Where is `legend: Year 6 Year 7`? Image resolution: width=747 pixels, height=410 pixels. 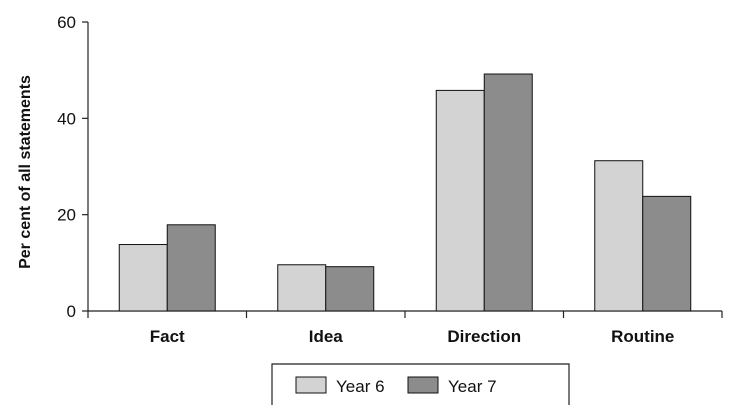 legend: Year 6 Year 7 is located at coordinates (420, 384).